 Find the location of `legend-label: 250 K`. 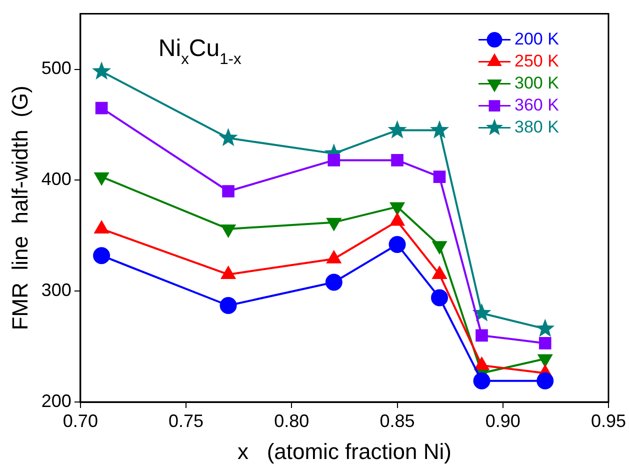

legend-label: 250 K is located at coordinates (537, 60).